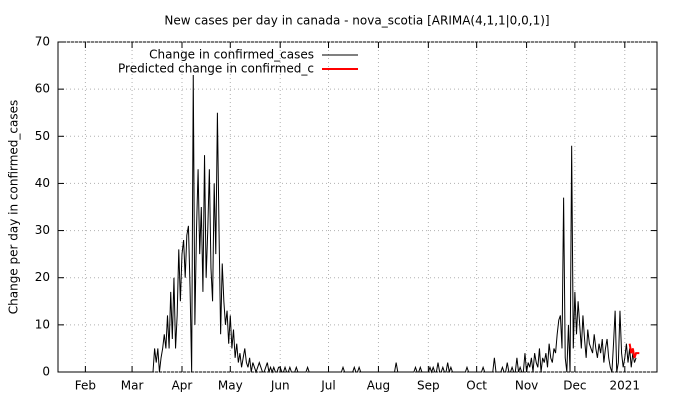  Describe the element at coordinates (280, 386) in the screenshot. I see `x-tick-label: Jun` at that location.